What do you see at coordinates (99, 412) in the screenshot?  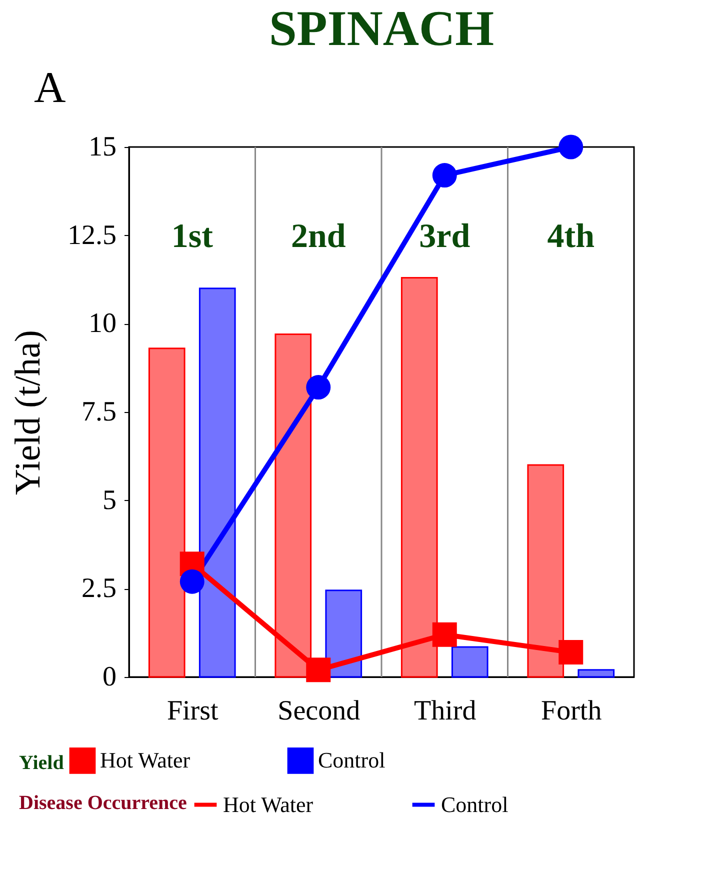 I see `y-tick-label: 7.5` at bounding box center [99, 412].